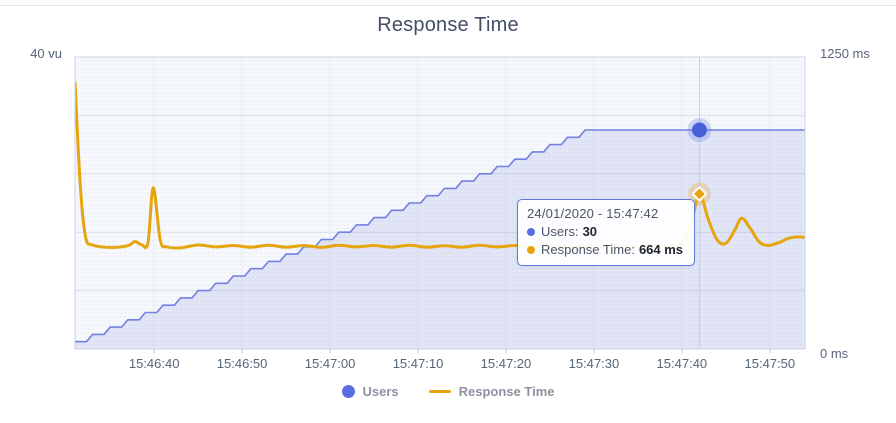  I want to click on tooltip-users-value: 30, so click(590, 231).